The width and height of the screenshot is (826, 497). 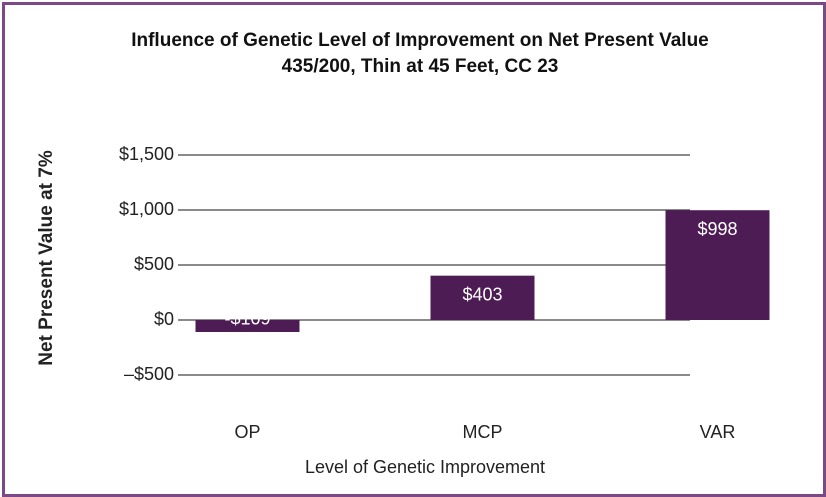 What do you see at coordinates (149, 374) in the screenshot?
I see `y-tick-label: –$500` at bounding box center [149, 374].